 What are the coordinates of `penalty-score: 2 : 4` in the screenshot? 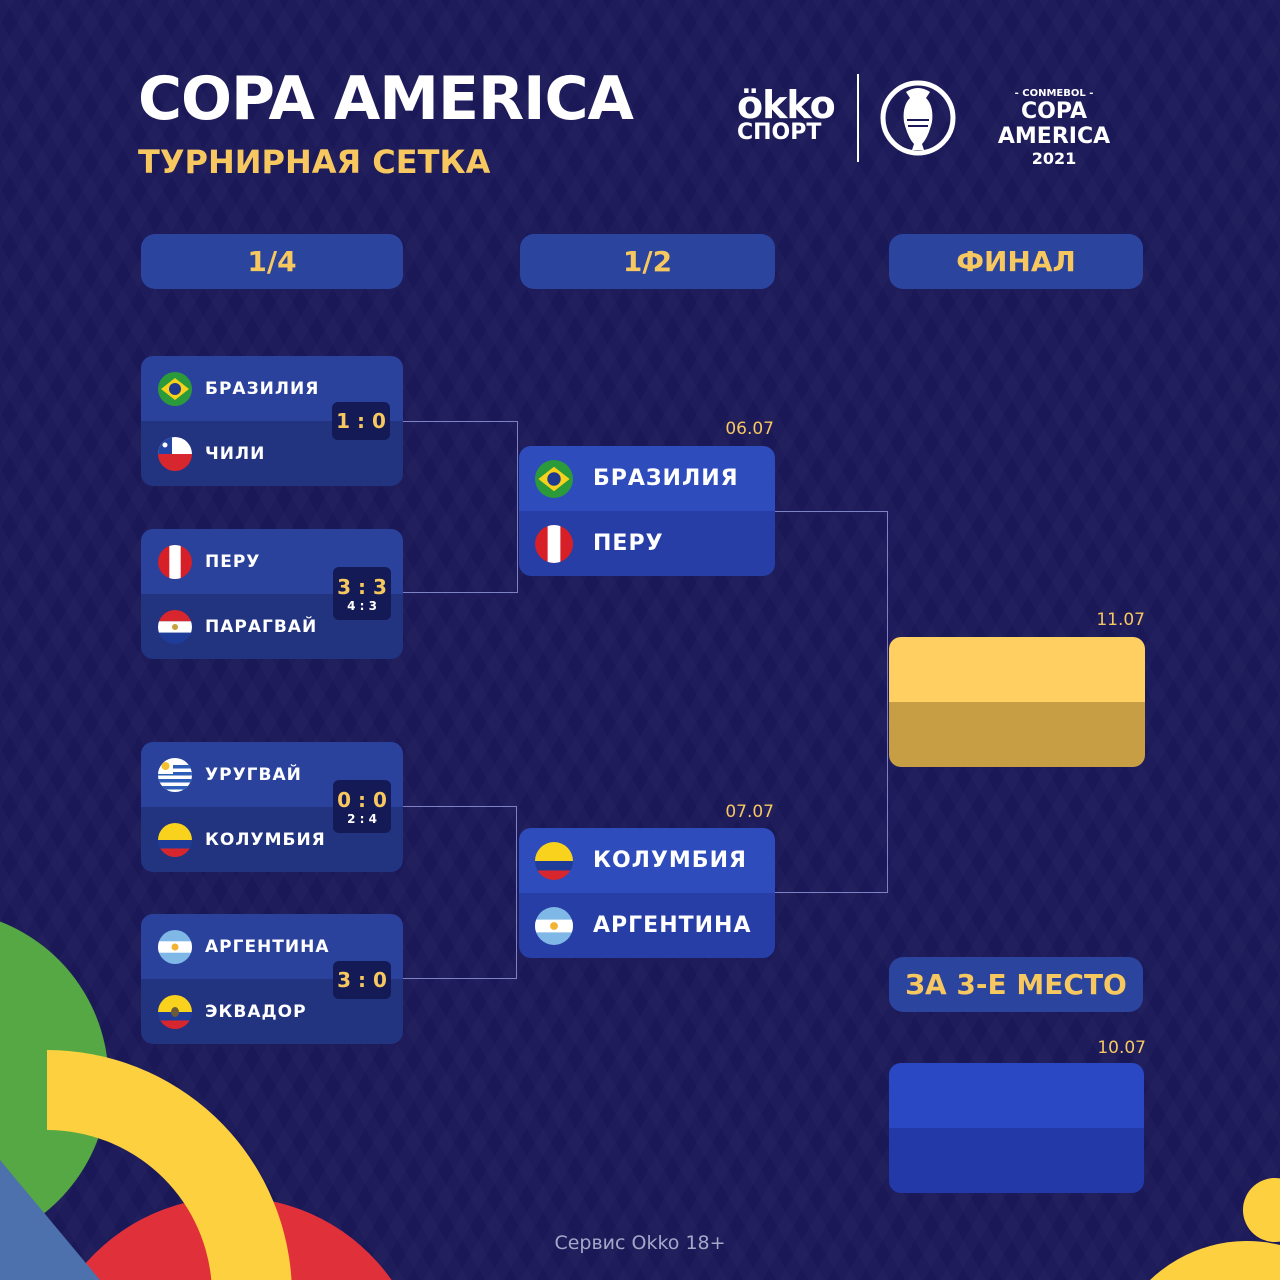 It's located at (362, 818).